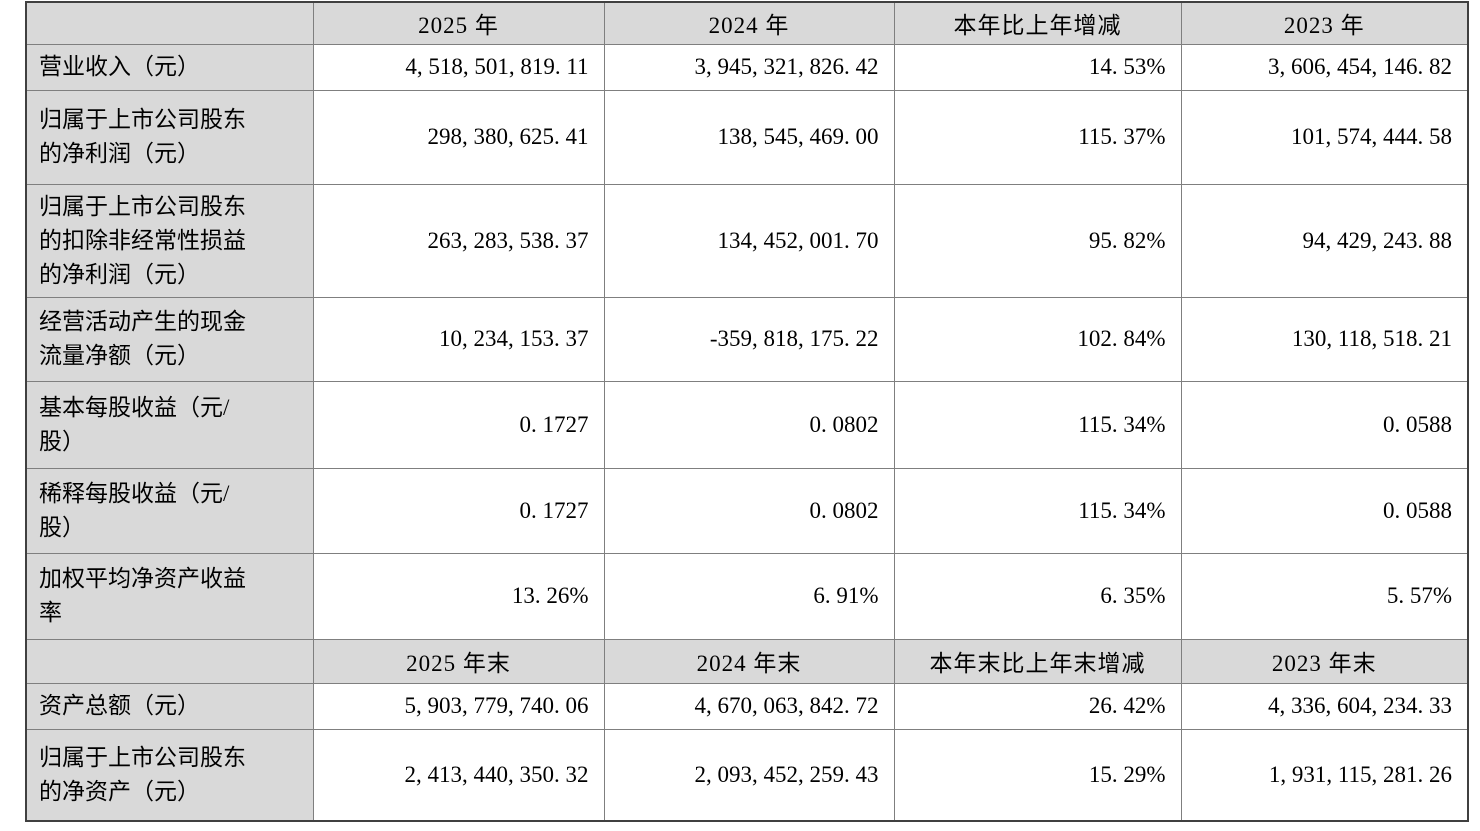  I want to click on cell-change: 6. 35%, so click(1037, 596).